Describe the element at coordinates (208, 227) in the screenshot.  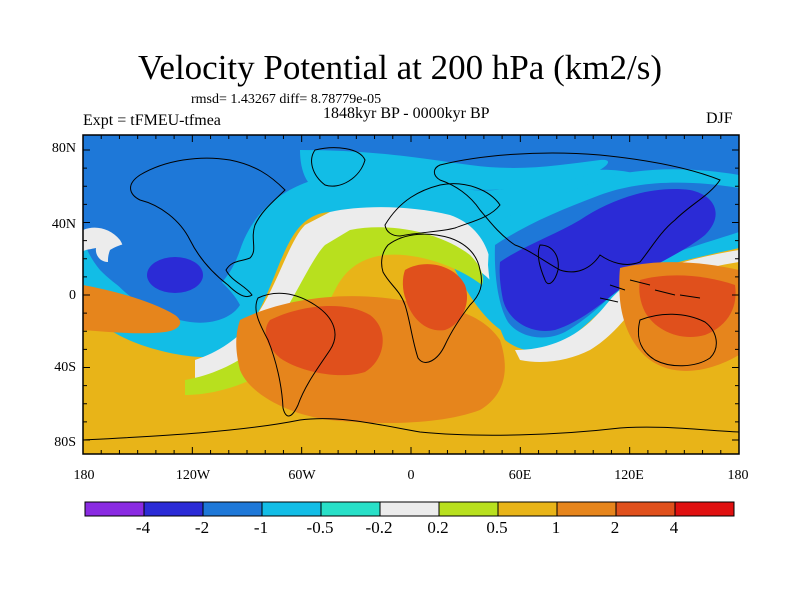
I see `coast-north-america` at that location.